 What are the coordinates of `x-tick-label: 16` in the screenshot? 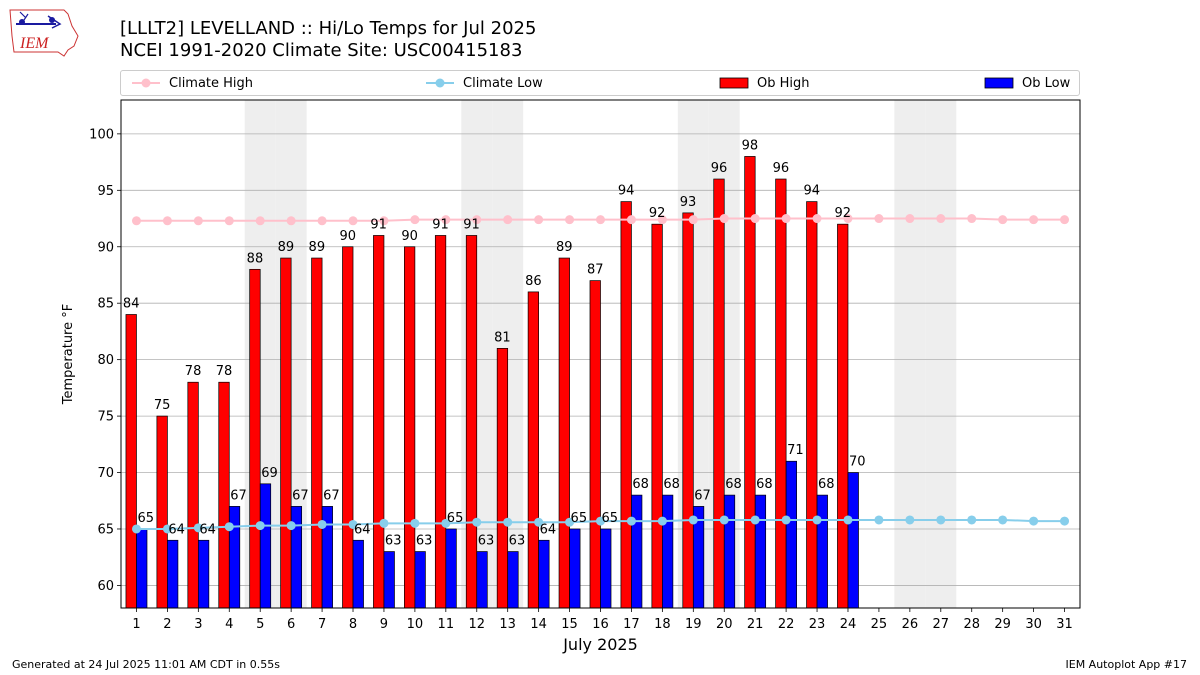 It's located at (600, 624).